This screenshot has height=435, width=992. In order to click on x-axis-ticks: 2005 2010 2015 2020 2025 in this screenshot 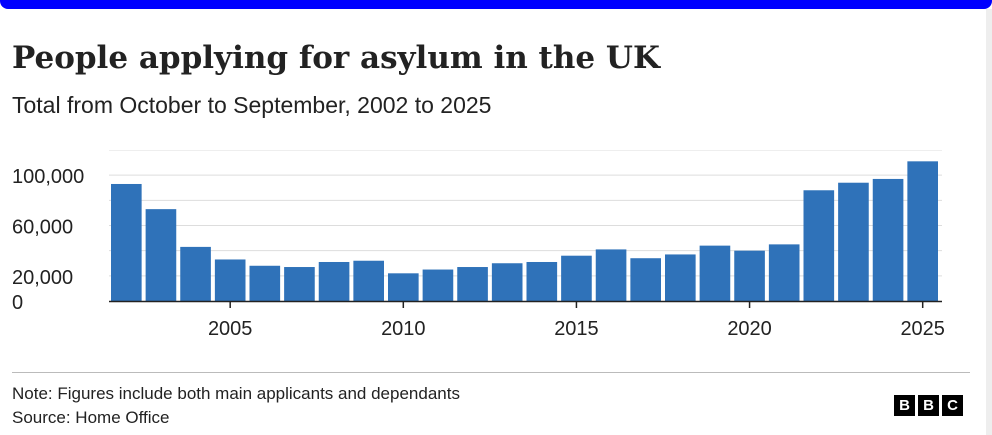, I will do `click(576, 320)`.